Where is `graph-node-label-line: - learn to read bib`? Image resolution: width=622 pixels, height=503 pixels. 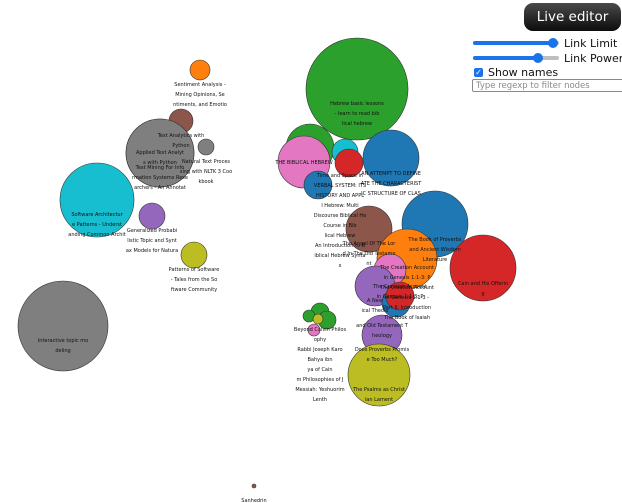 graph-node-label-line: - learn to read bib is located at coordinates (357, 114).